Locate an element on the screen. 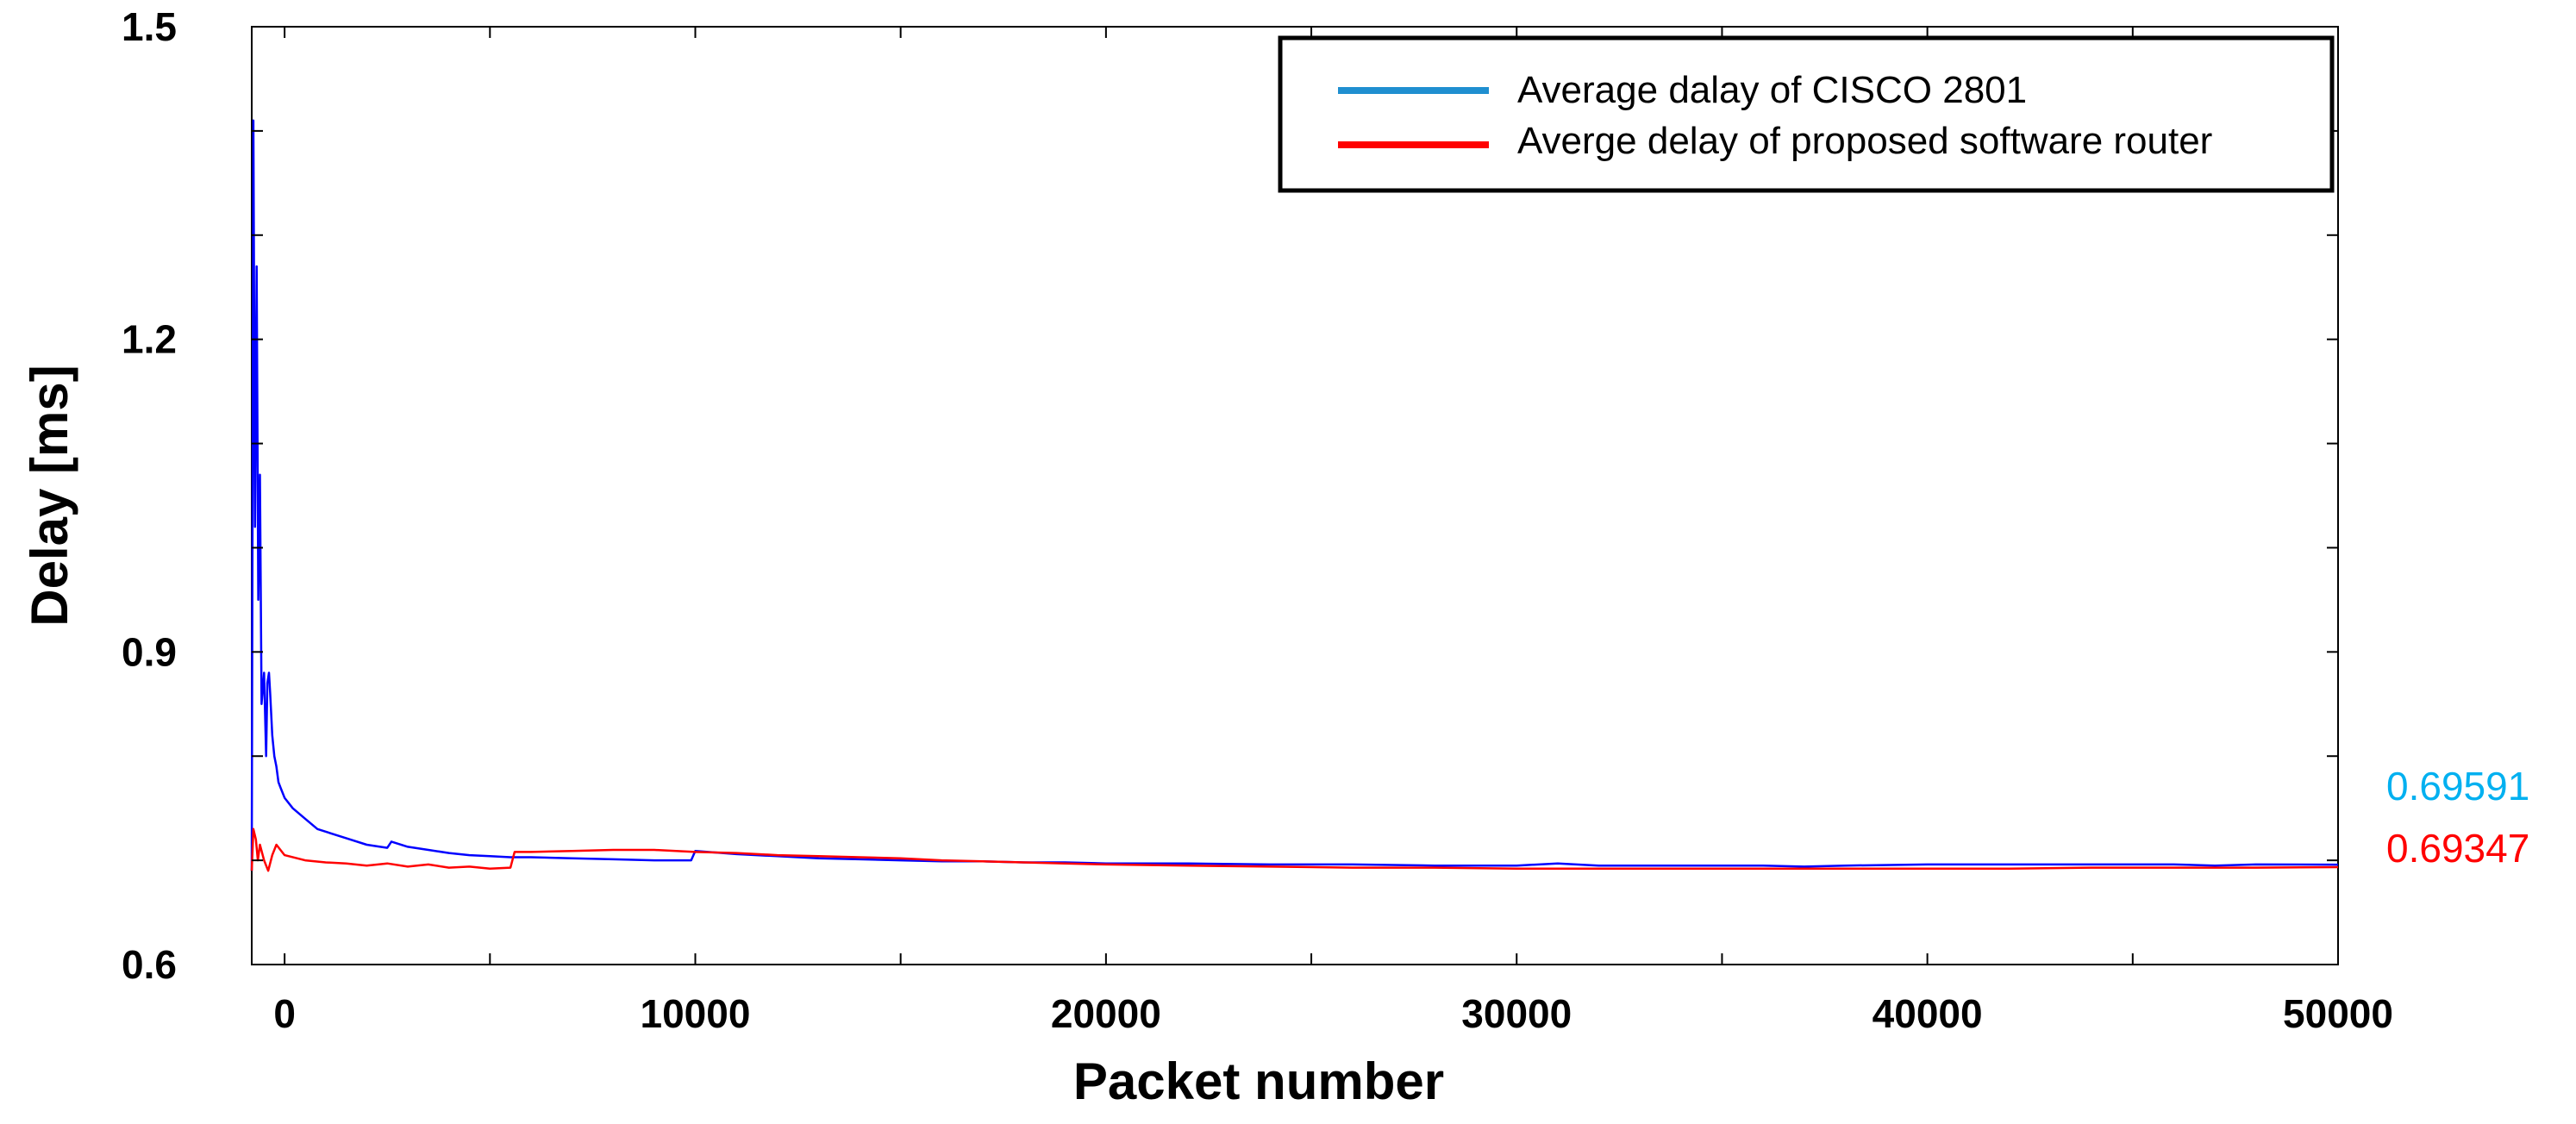 The width and height of the screenshot is (2576, 1124). x-axis-title: Packet number is located at coordinates (1258, 1081).